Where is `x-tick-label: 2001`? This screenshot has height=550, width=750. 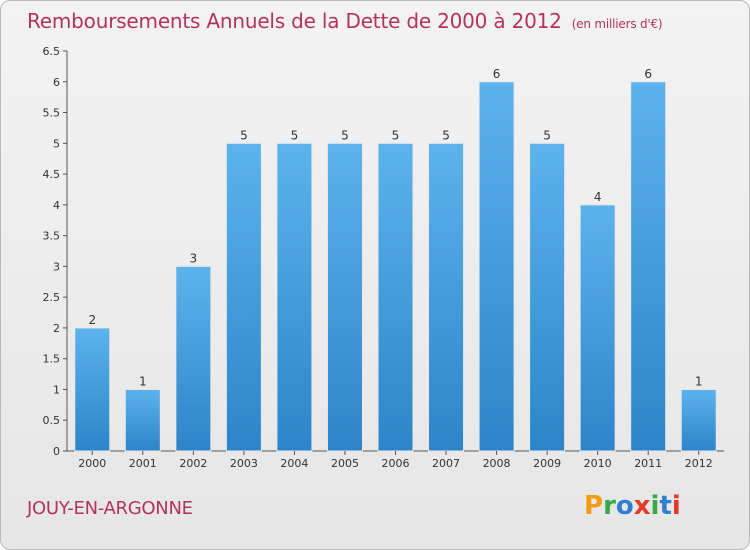
x-tick-label: 2001 is located at coordinates (143, 463).